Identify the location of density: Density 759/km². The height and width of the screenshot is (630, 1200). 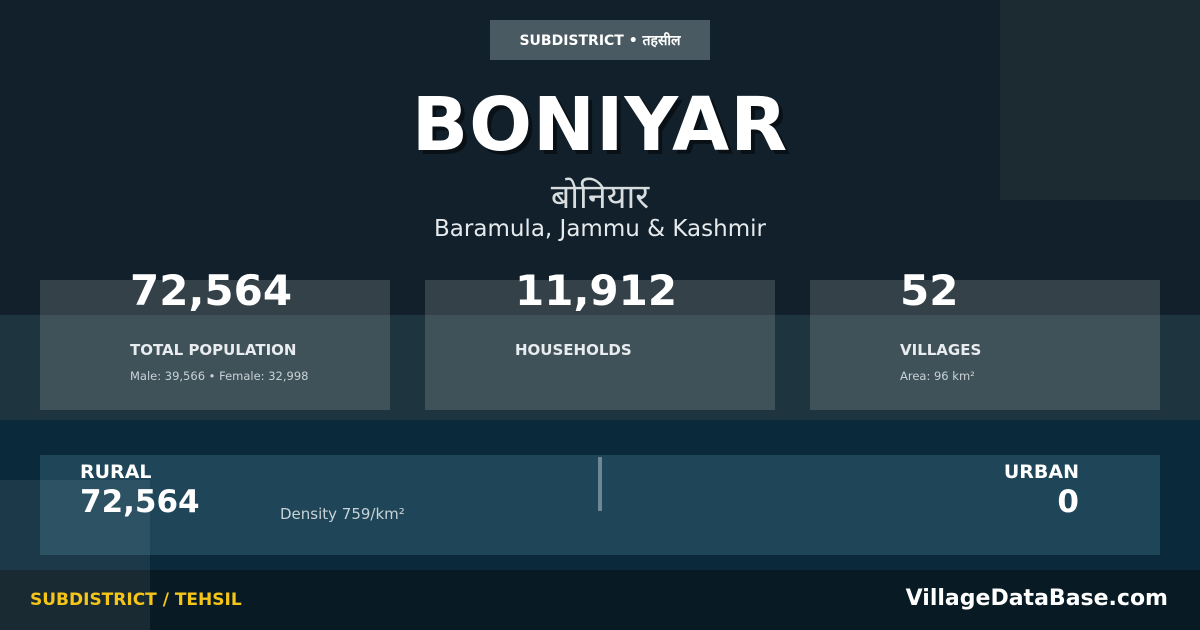
(342, 514).